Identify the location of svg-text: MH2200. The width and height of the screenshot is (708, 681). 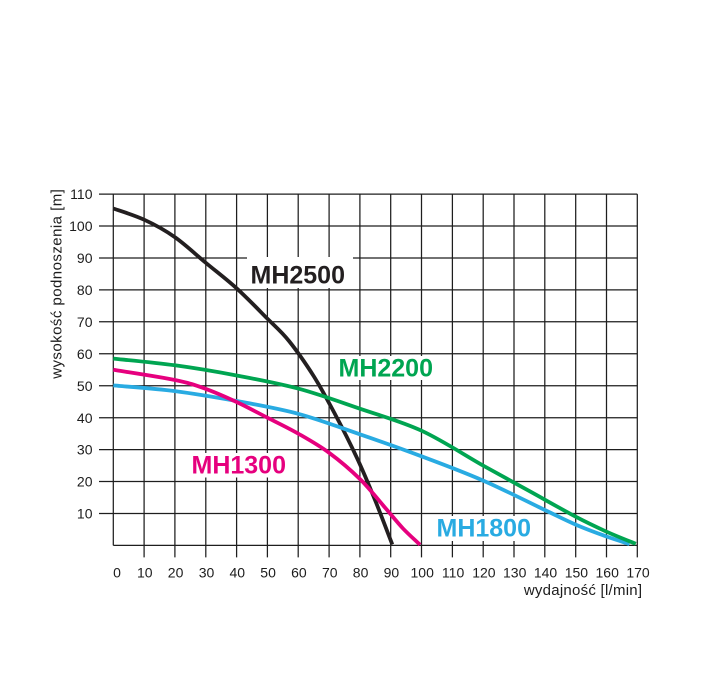
(386, 368).